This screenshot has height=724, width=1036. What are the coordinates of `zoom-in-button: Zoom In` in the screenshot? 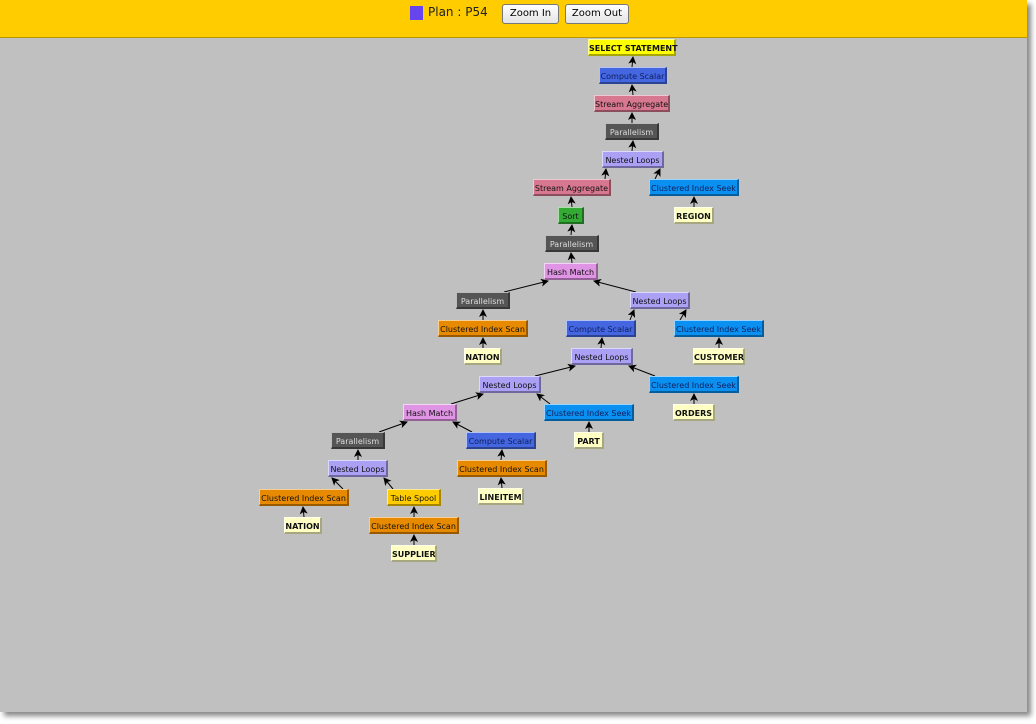 It's located at (530, 14).